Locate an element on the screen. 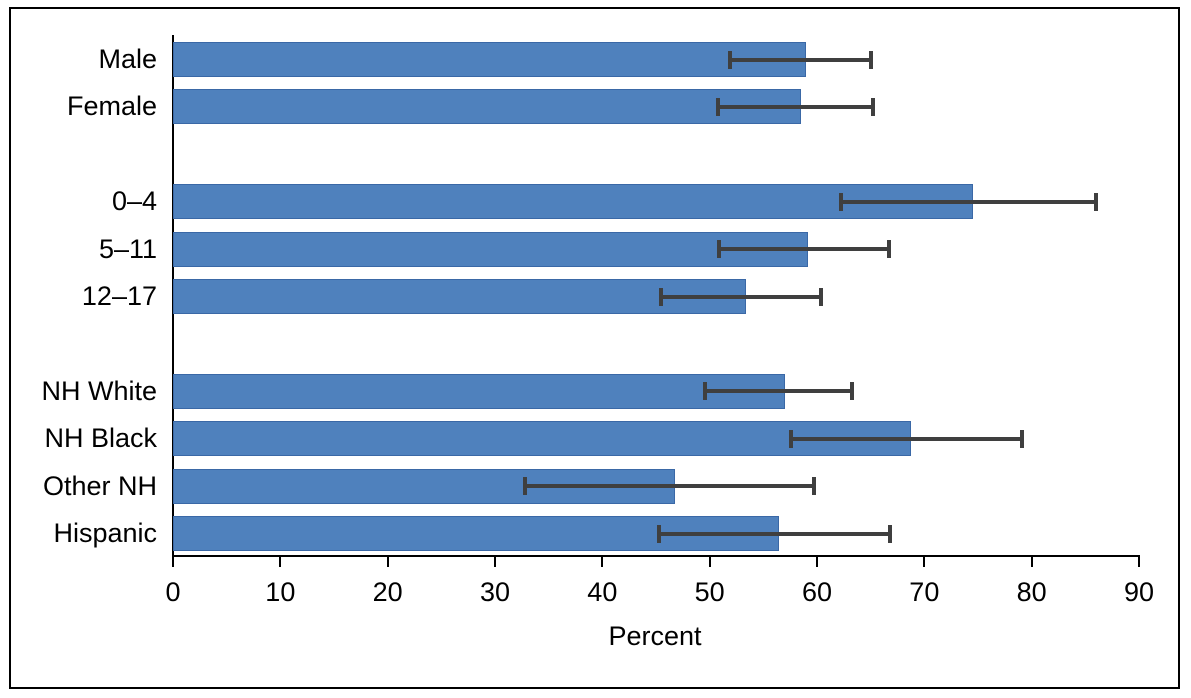 The image size is (1191, 698). x-tick-label-90: 90 is located at coordinates (1139, 592).